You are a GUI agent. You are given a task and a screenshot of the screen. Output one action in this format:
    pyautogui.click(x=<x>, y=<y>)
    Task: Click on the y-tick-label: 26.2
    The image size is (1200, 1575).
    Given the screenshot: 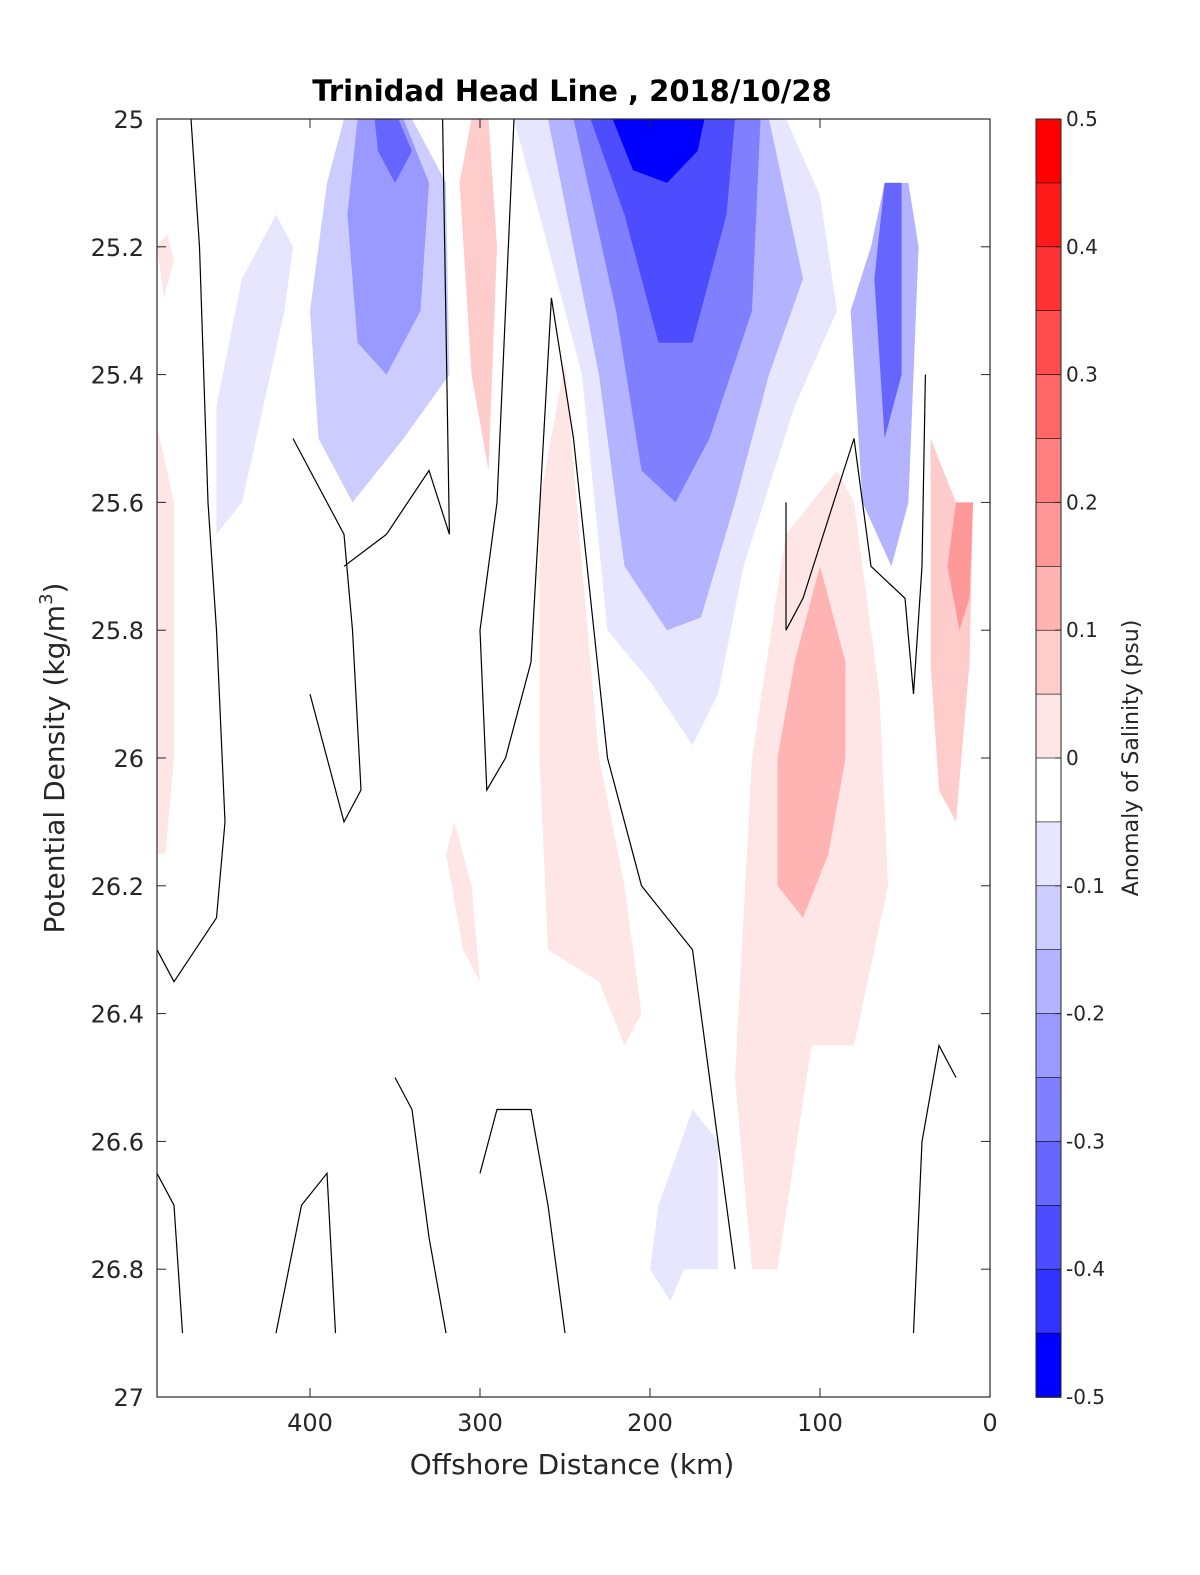 What is the action you would take?
    pyautogui.click(x=117, y=887)
    